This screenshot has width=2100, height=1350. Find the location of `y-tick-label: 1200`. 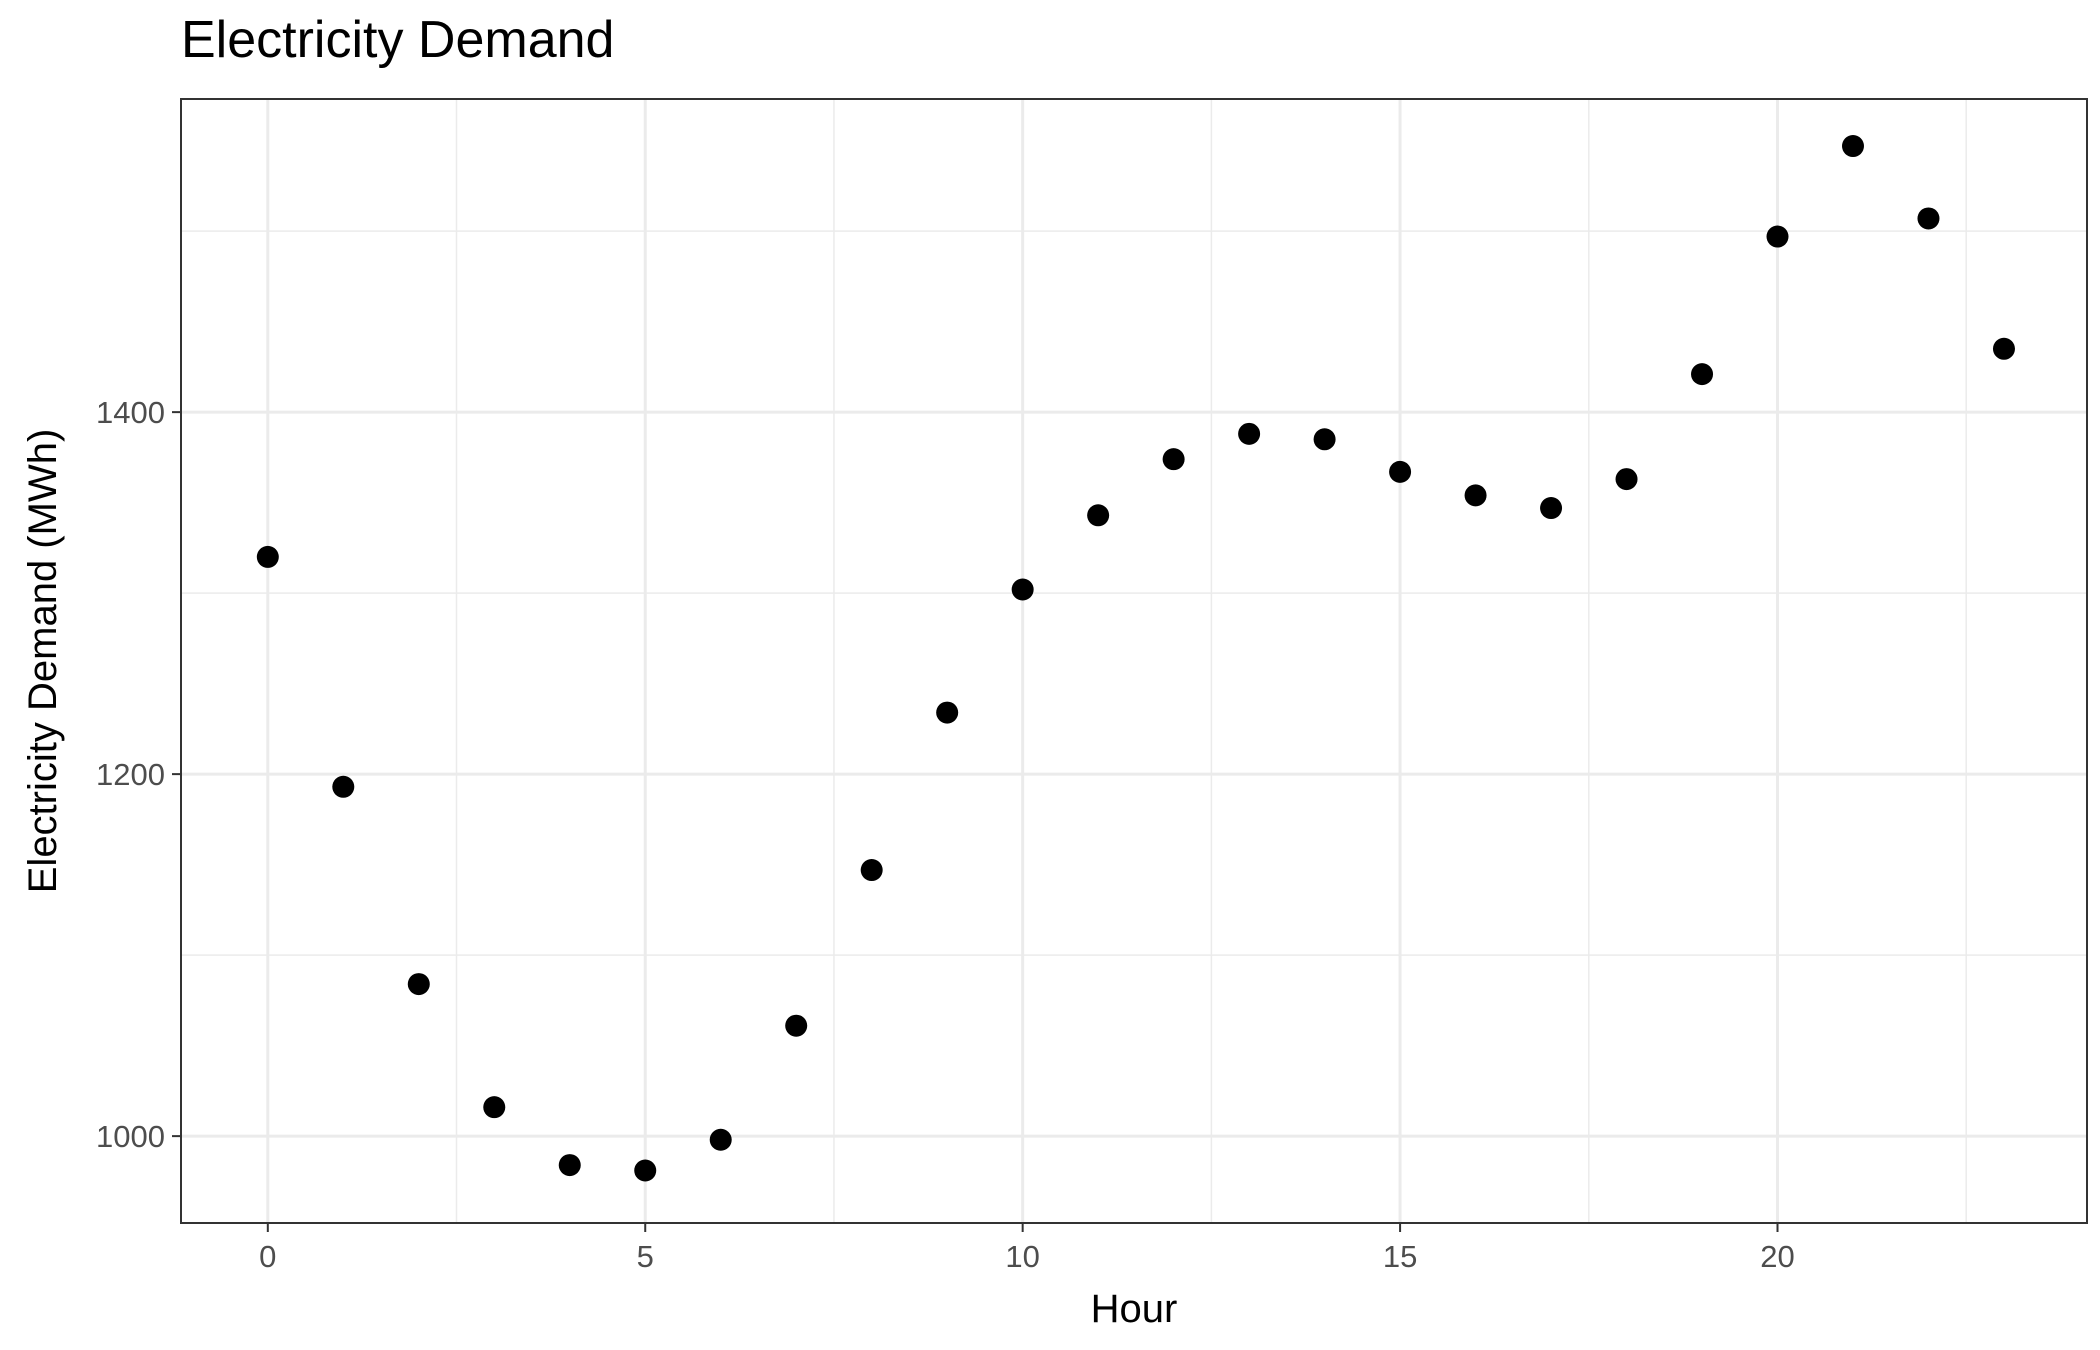

y-tick-label: 1200 is located at coordinates (130, 774).